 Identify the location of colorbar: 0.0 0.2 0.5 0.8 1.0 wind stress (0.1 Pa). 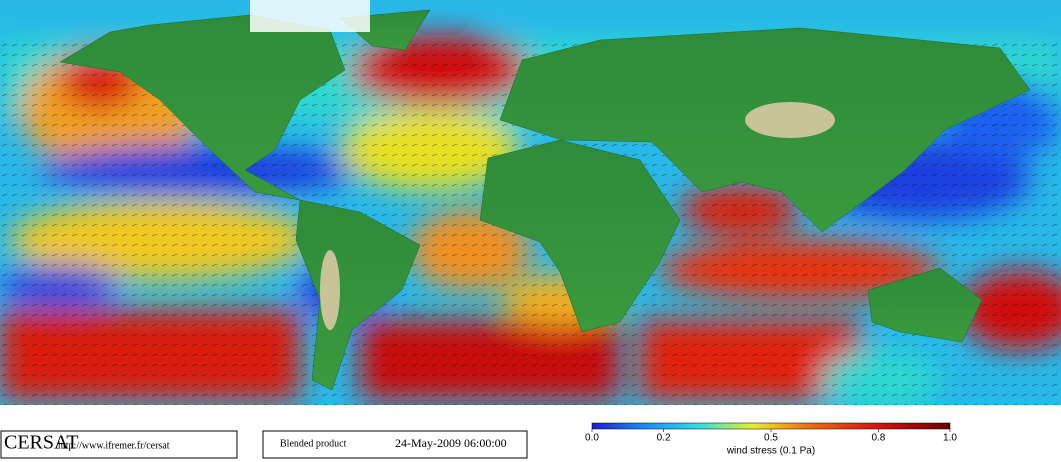
(771, 439).